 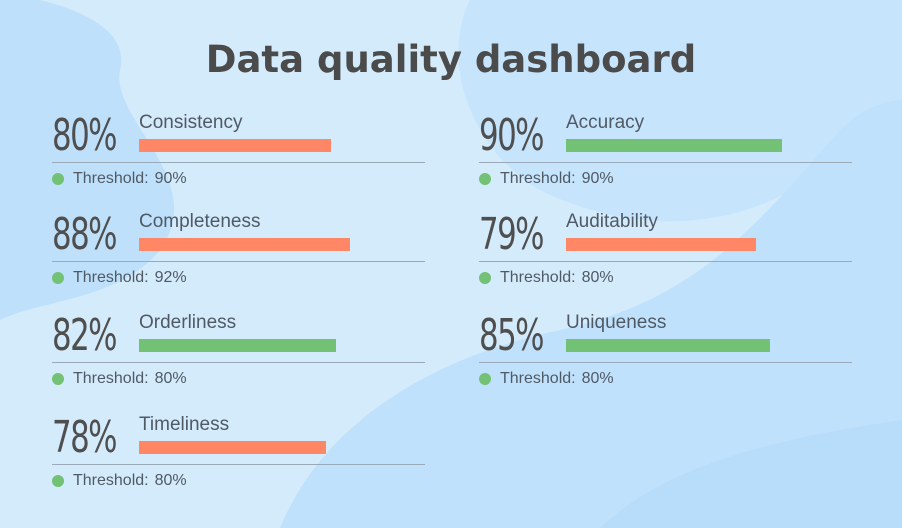 What do you see at coordinates (605, 122) in the screenshot?
I see `metric-label: Accuracy` at bounding box center [605, 122].